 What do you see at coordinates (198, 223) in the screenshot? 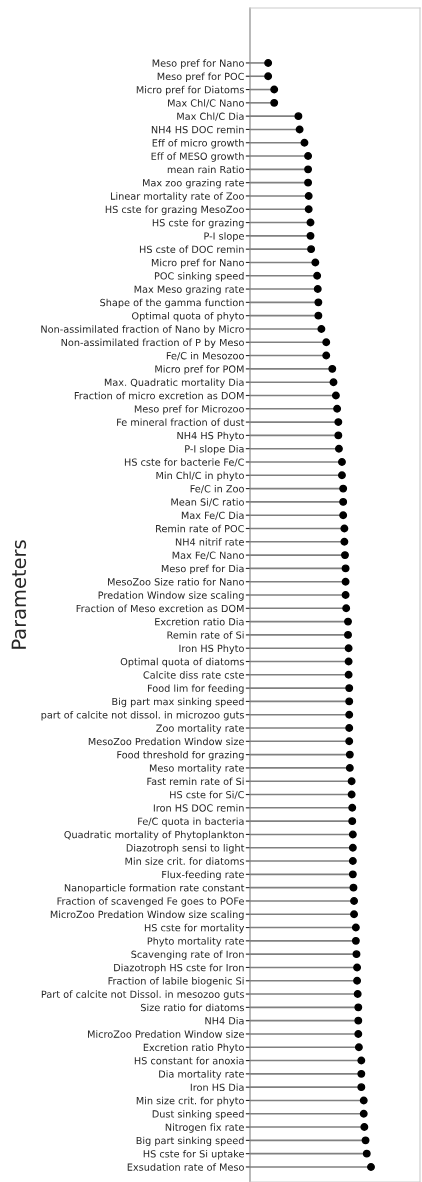
I see `y-tick-label: HS cste for grazing` at bounding box center [198, 223].